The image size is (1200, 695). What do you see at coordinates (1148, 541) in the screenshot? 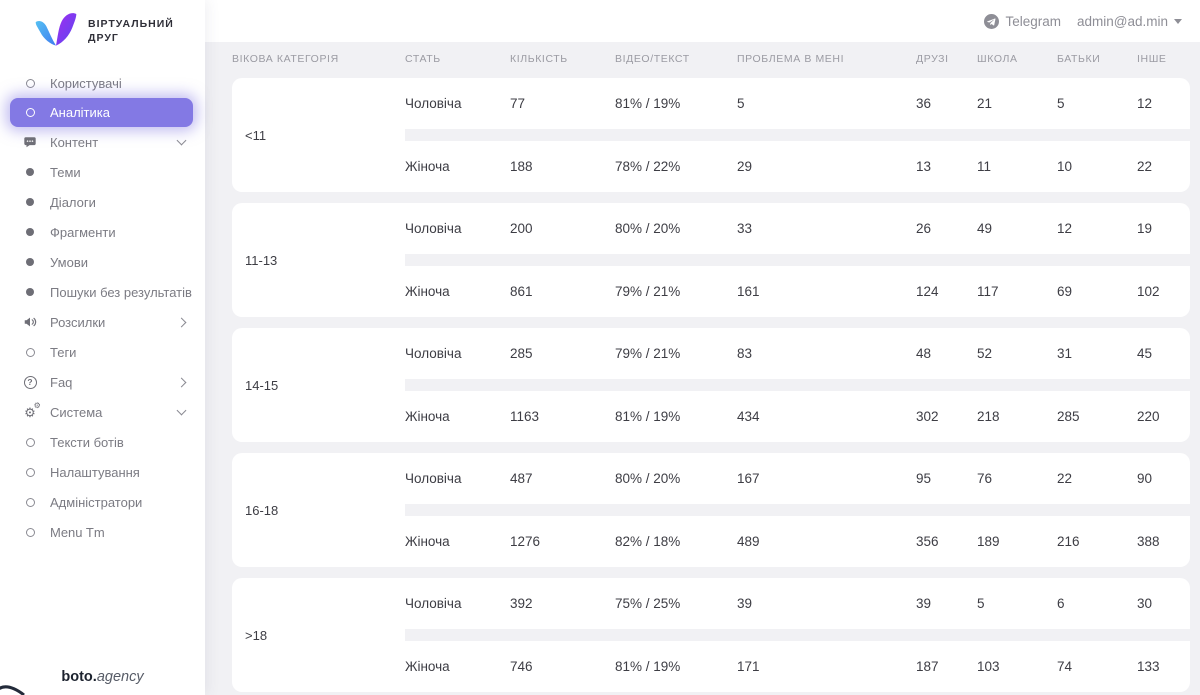
I see `cell-other: 388` at bounding box center [1148, 541].